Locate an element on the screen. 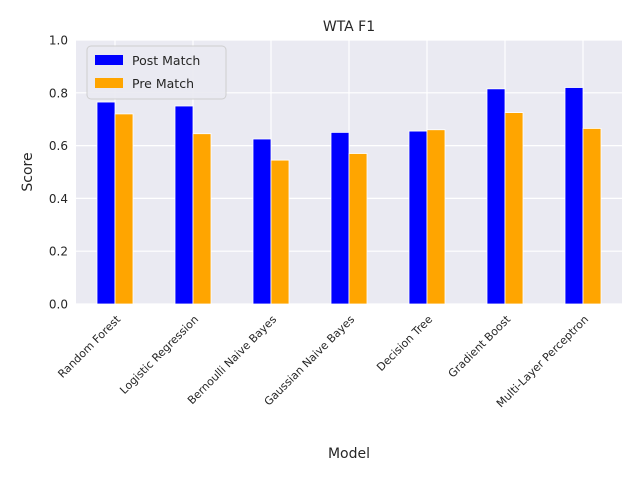 The height and width of the screenshot is (480, 640). x-tick-label: Decision Tree is located at coordinates (404, 343).